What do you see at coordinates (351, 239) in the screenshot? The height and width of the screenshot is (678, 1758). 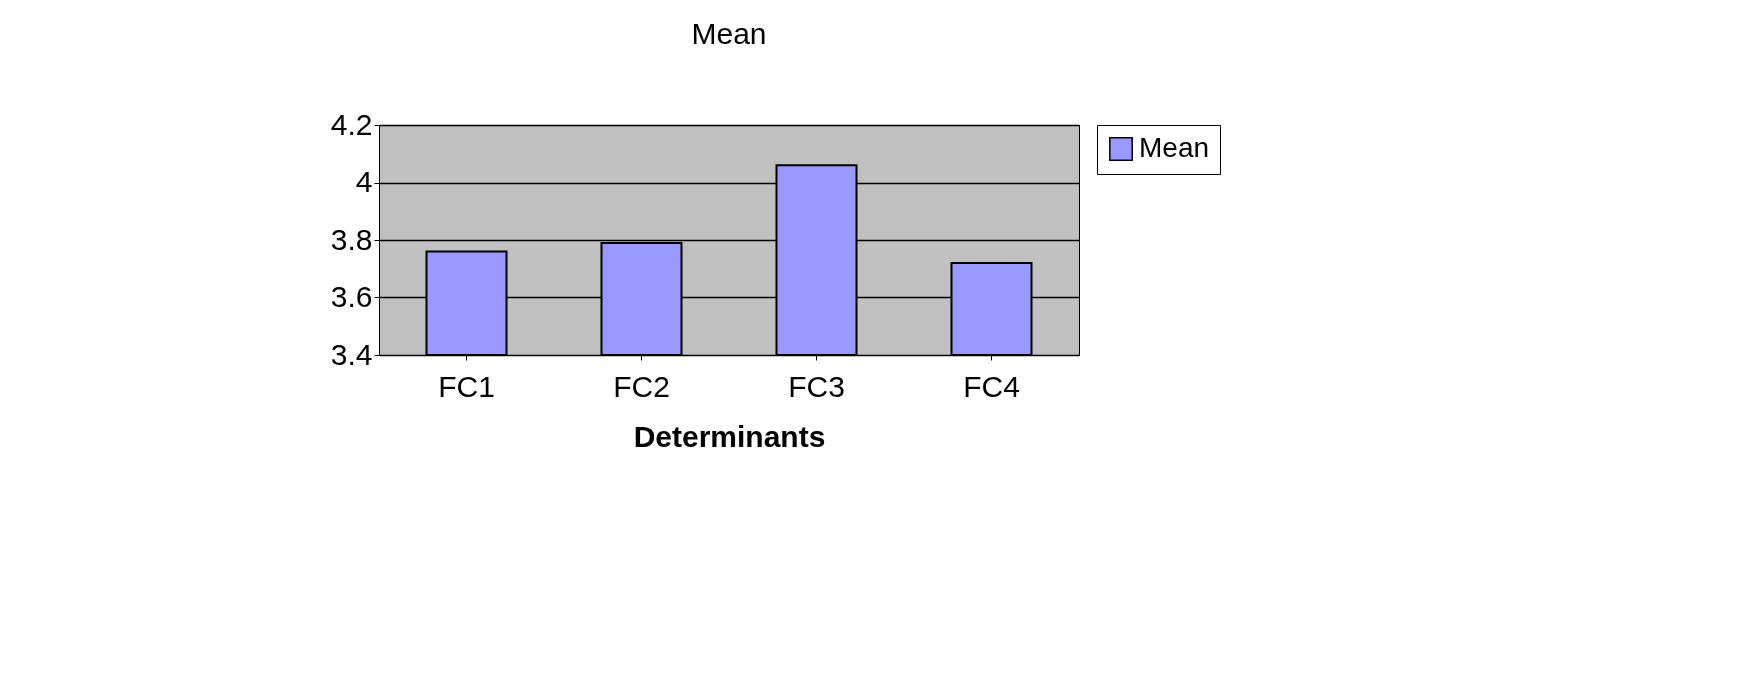 I see `y-tick-label: 3.8` at bounding box center [351, 239].